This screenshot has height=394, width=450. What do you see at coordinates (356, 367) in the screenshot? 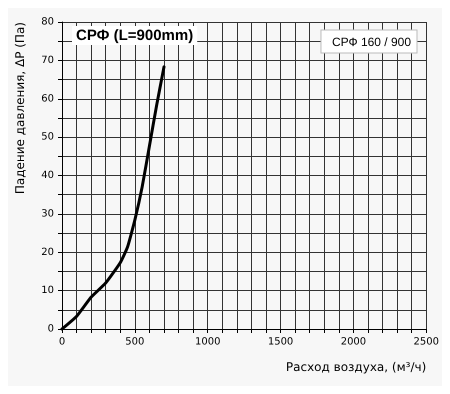
I see `x-axis-title: Расход воздуха, (м³/ч)` at bounding box center [356, 367].